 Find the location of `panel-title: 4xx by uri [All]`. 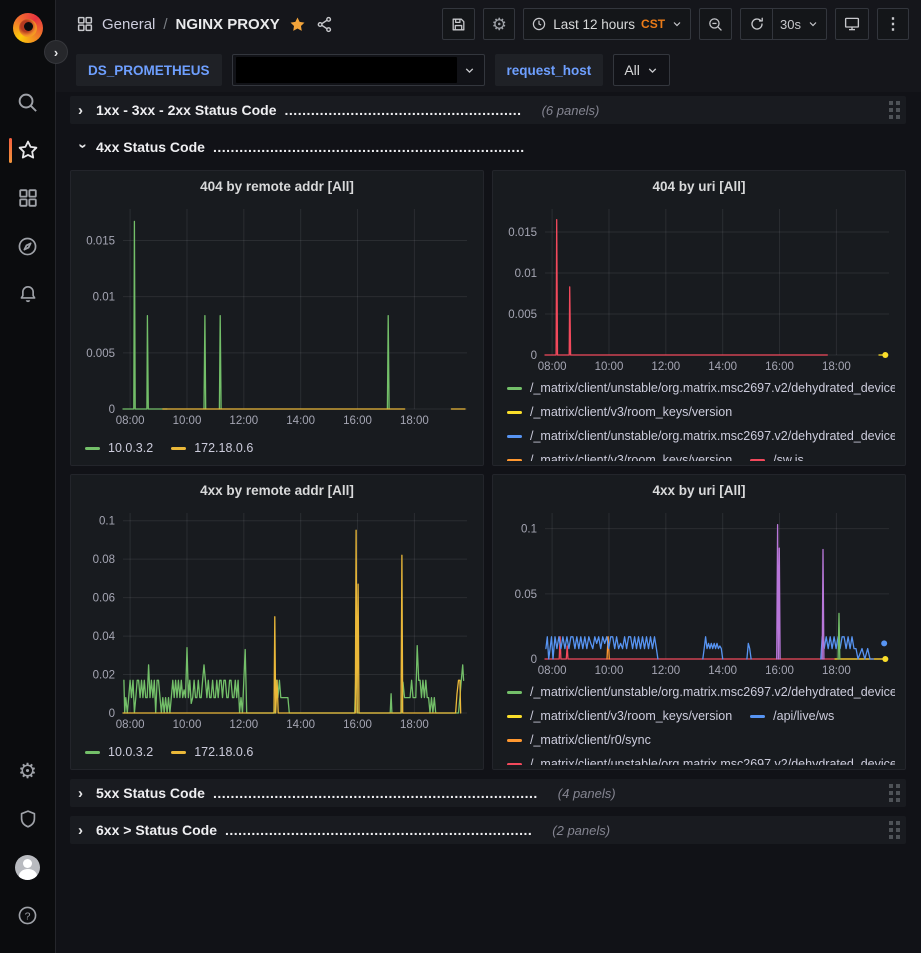

panel-title: 4xx by uri [All] is located at coordinates (699, 490).